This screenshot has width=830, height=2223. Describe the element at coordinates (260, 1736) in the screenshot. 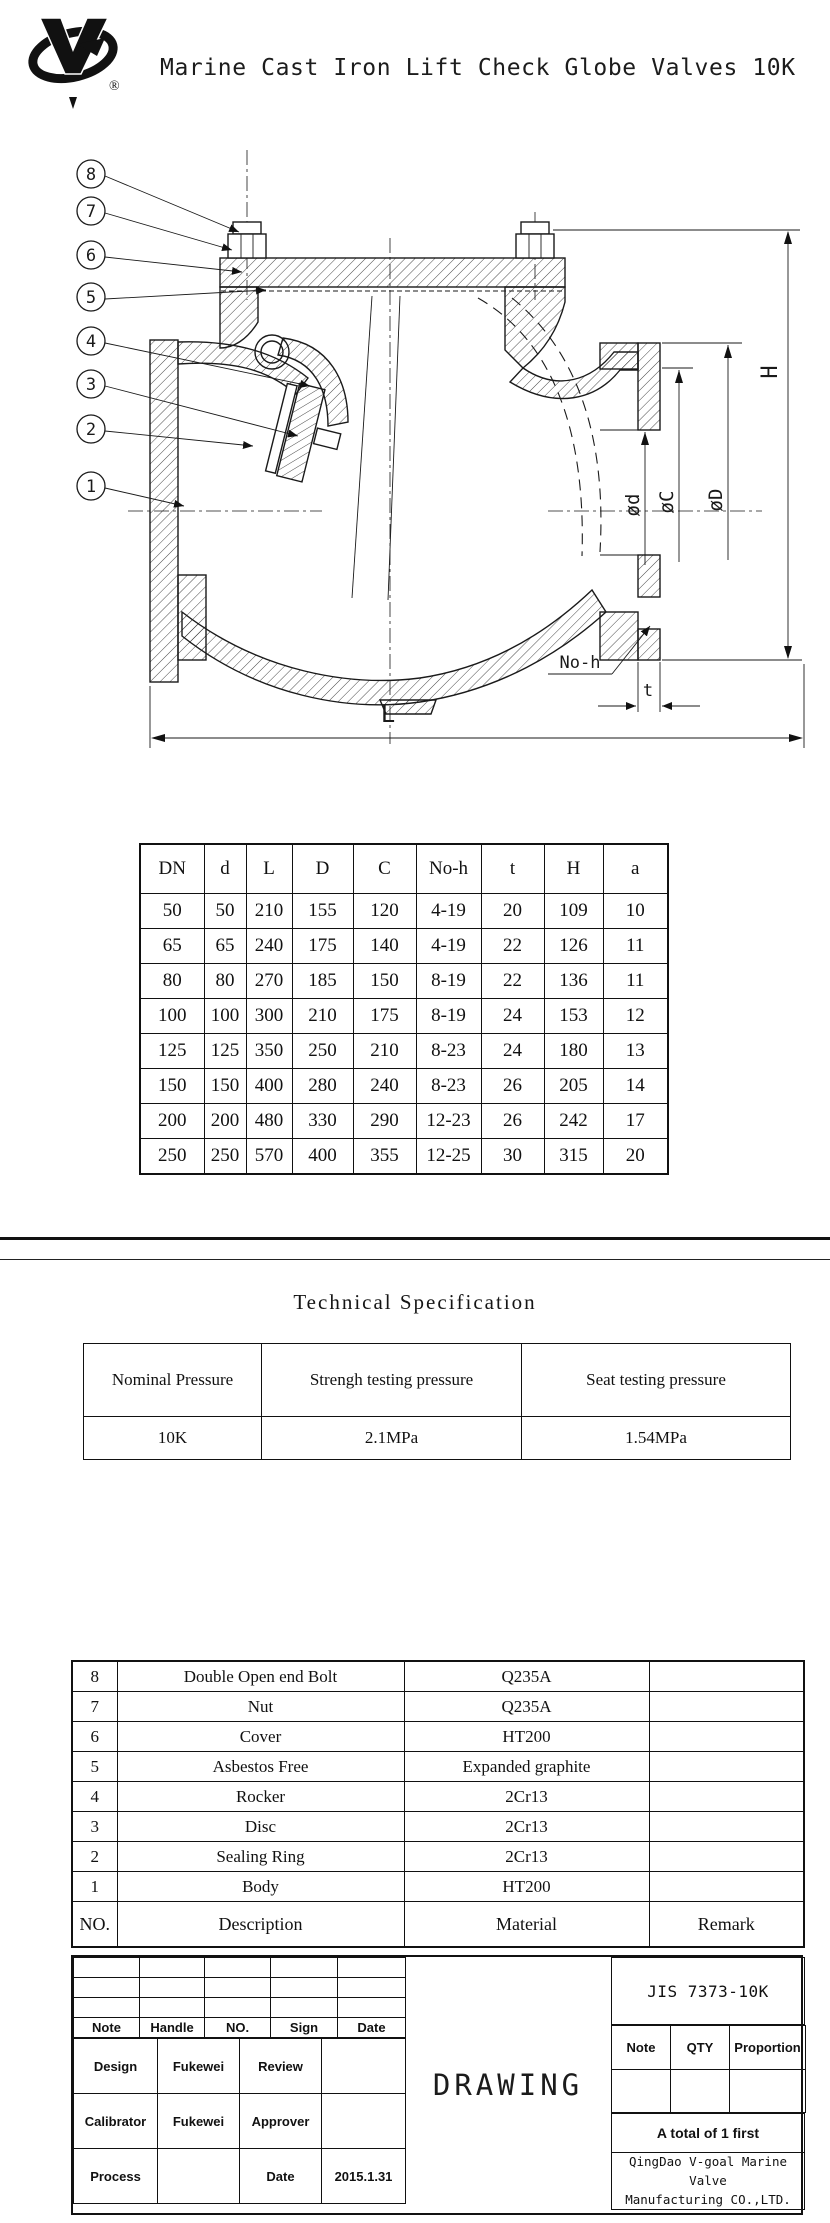

I see `cell: Cover` at that location.